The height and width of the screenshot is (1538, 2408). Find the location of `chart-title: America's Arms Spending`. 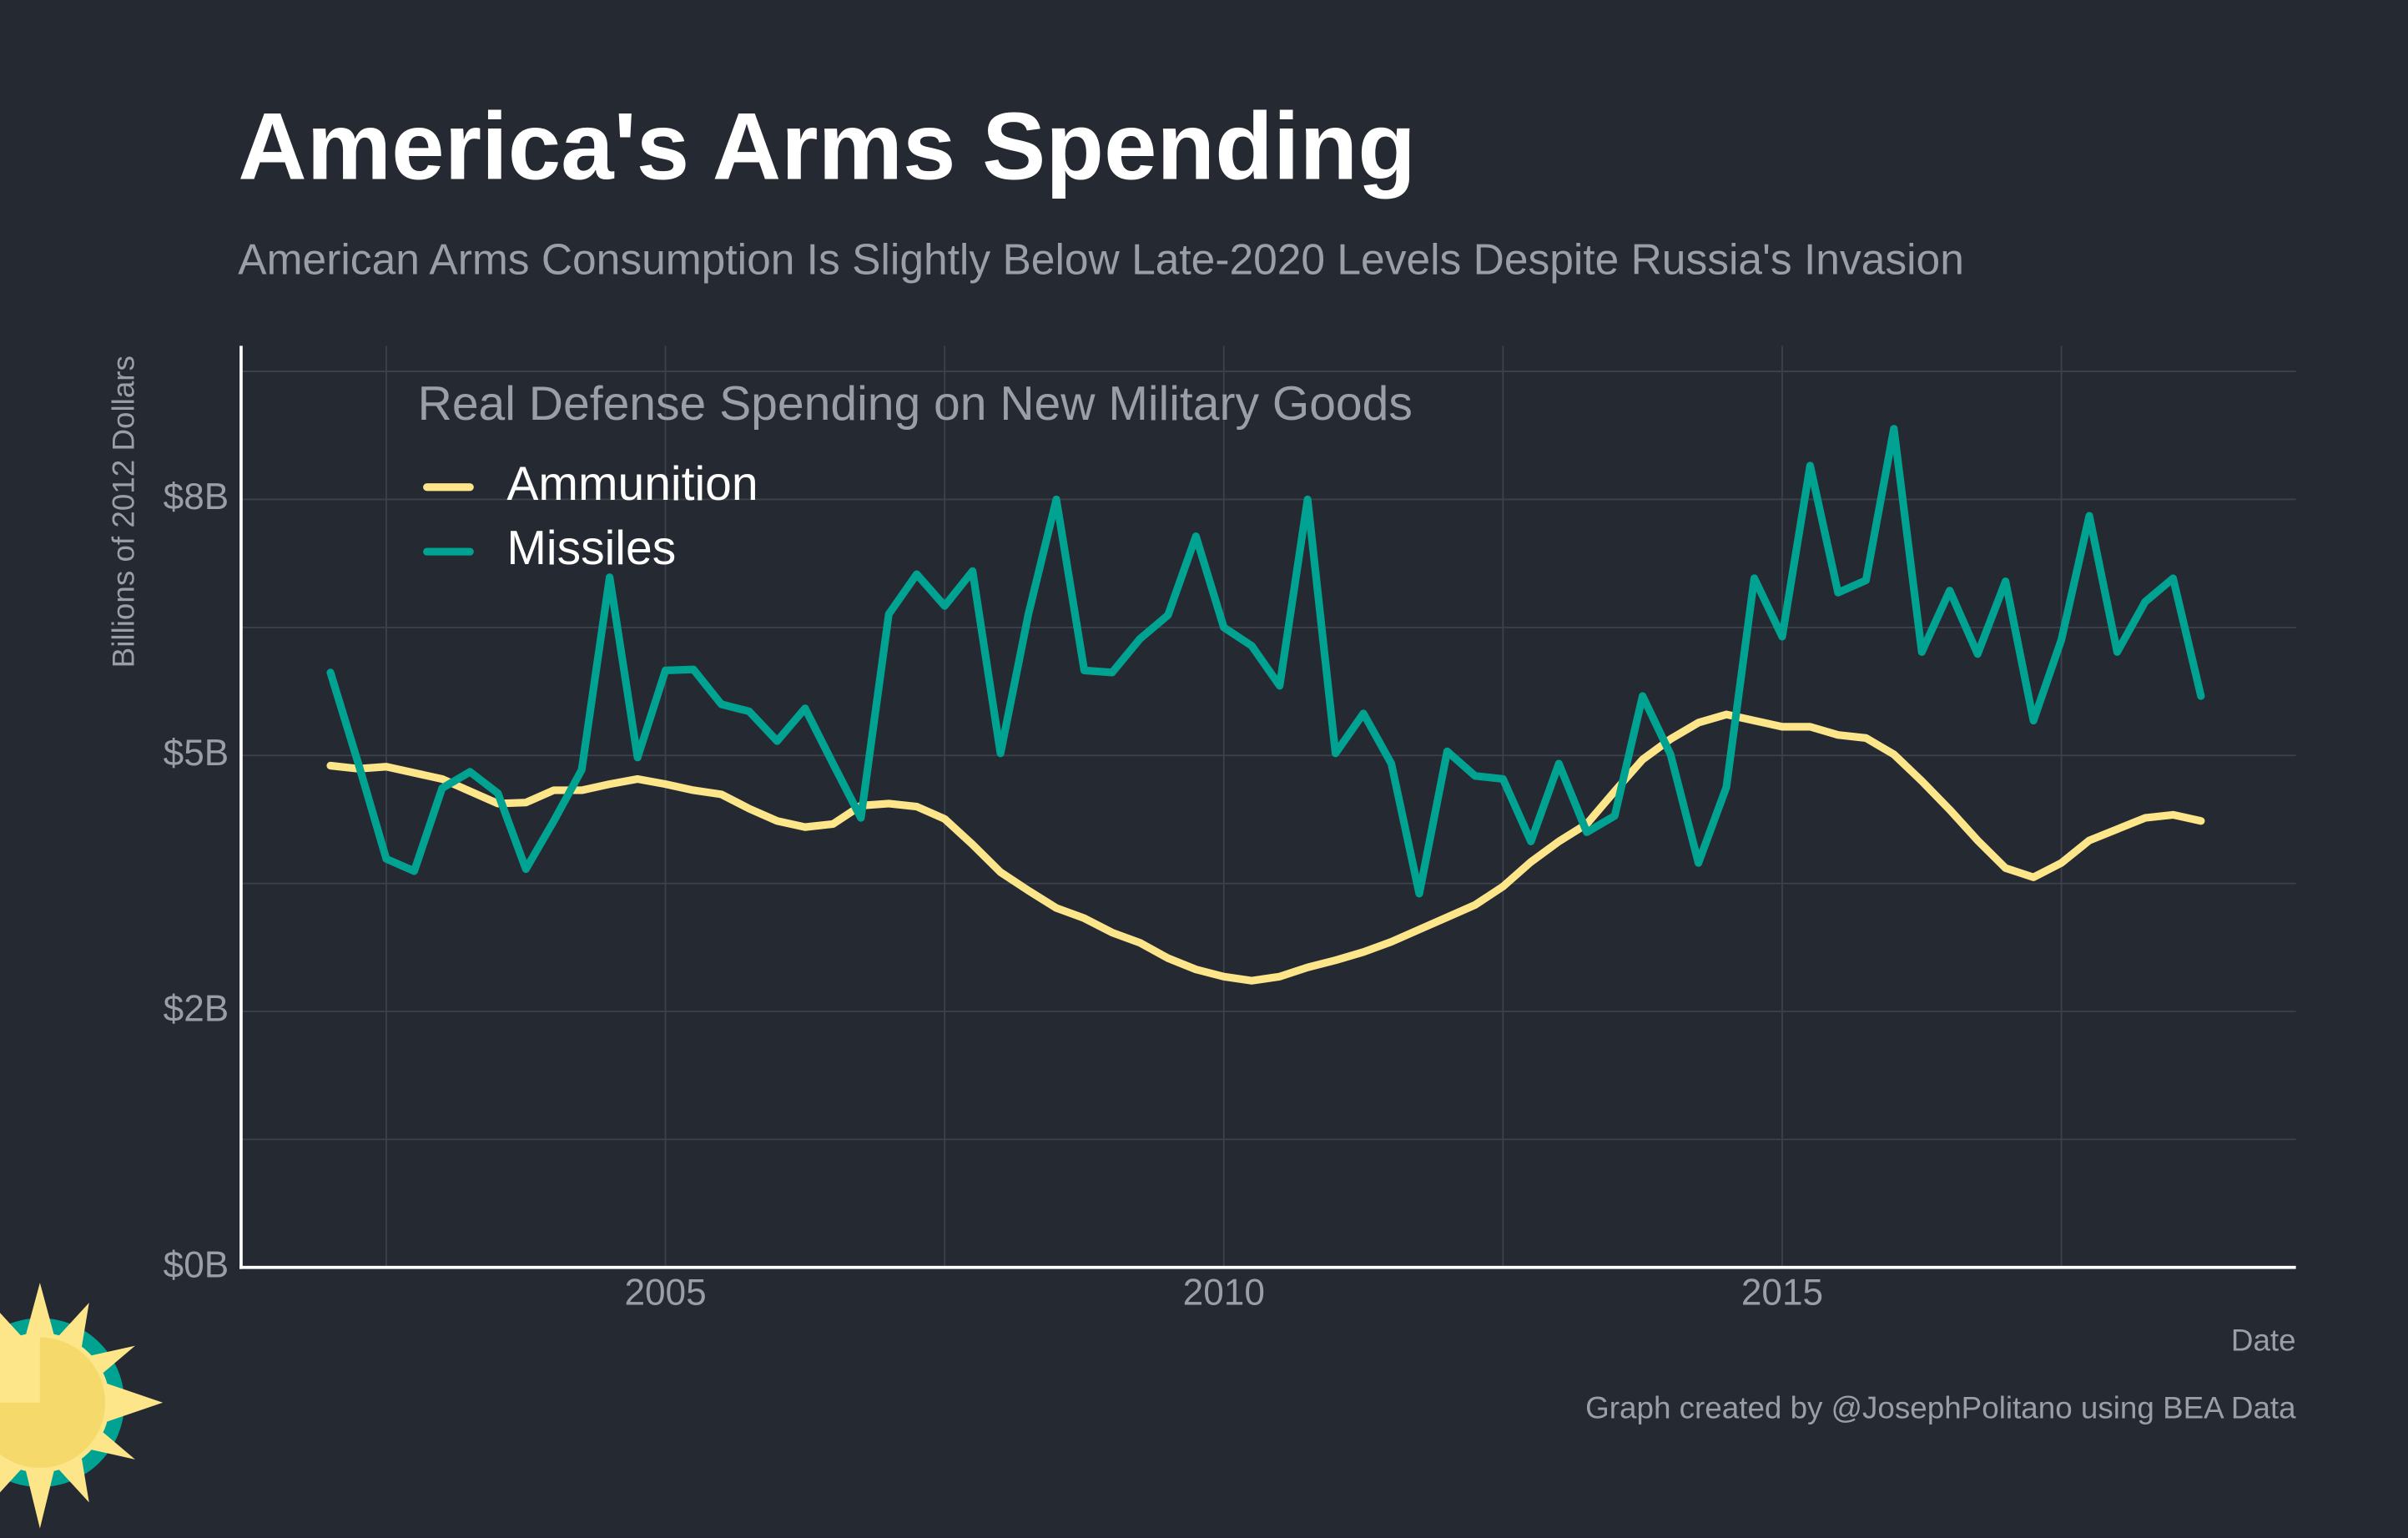

chart-title: America's Arms Spending is located at coordinates (827, 146).